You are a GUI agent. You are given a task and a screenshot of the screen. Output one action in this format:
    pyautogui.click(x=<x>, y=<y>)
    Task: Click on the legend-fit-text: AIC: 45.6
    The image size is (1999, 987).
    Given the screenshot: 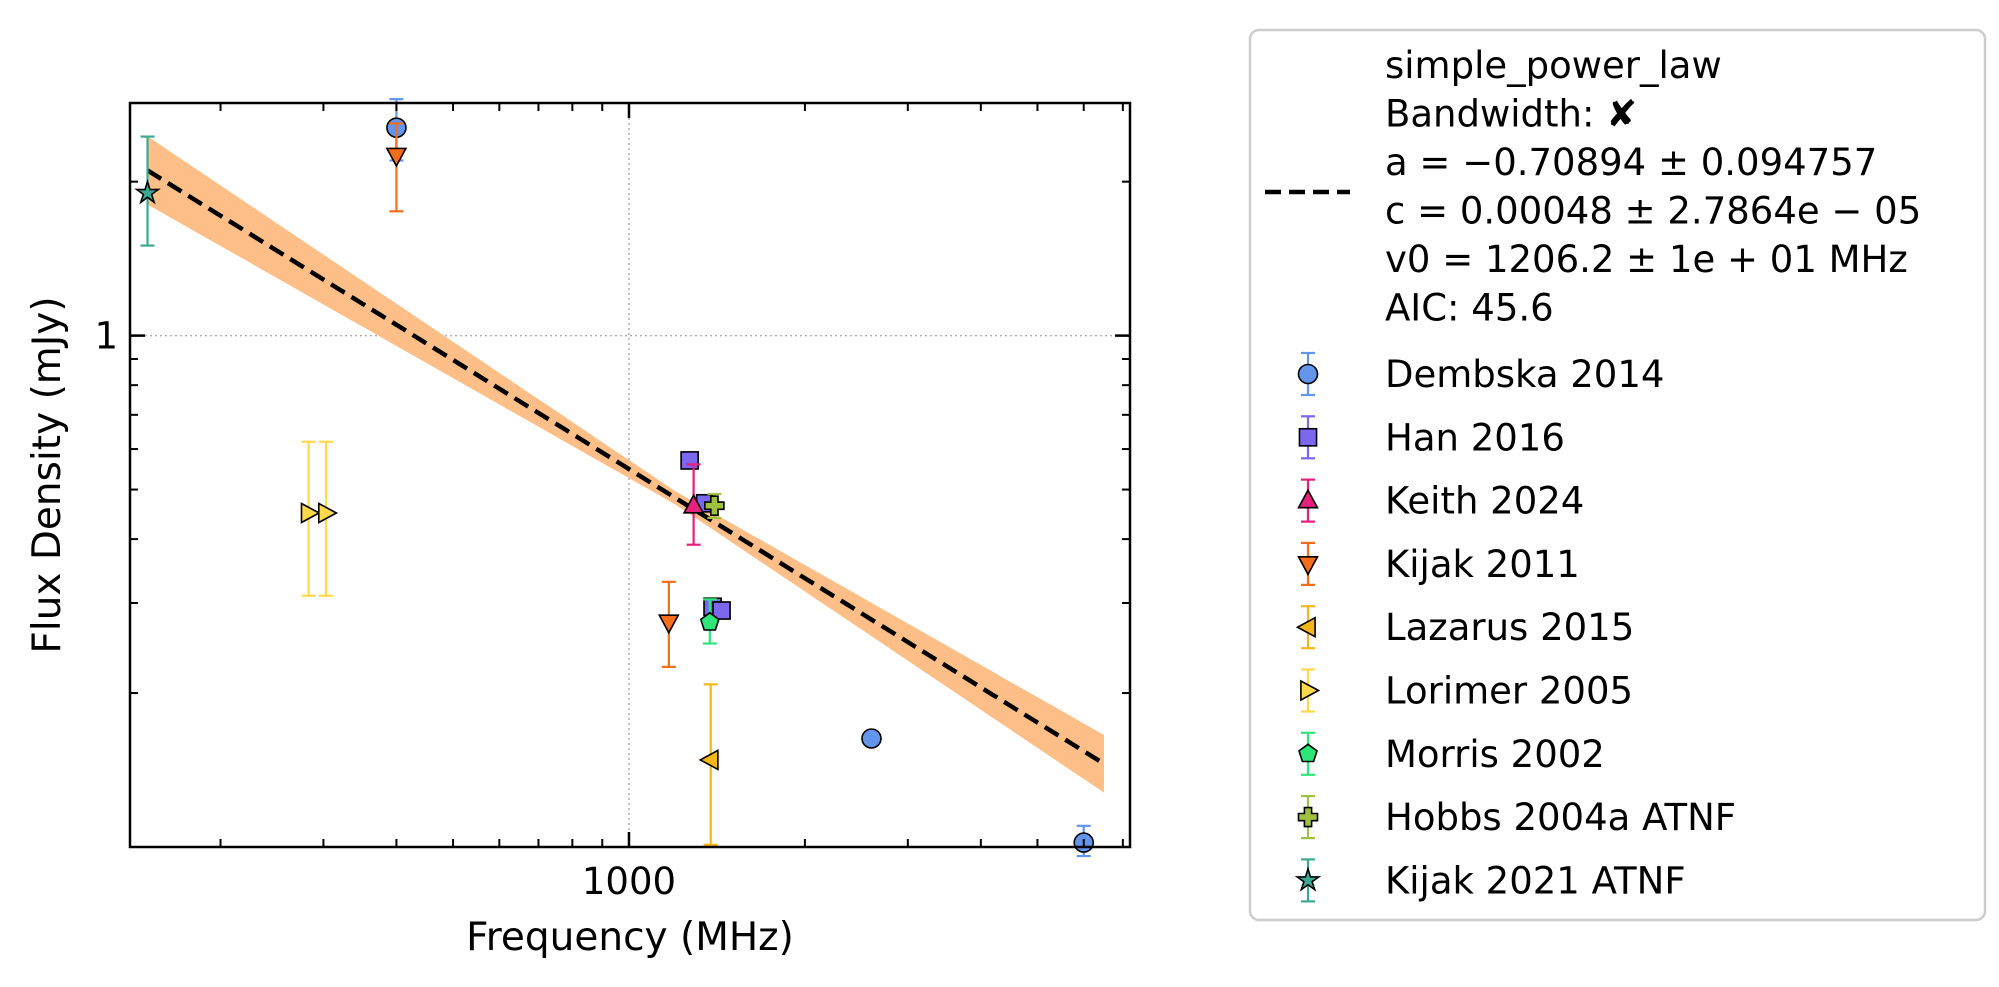 What is the action you would take?
    pyautogui.click(x=1469, y=308)
    